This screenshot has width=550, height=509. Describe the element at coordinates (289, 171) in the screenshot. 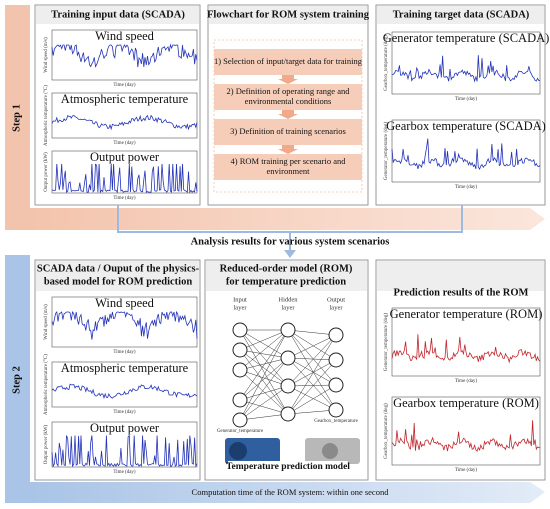

I see `flow-step: environment` at that location.